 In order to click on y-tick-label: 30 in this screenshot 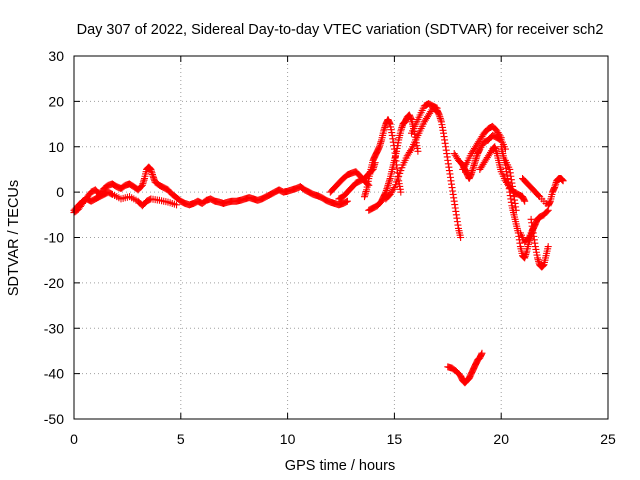, I will do `click(56, 56)`.